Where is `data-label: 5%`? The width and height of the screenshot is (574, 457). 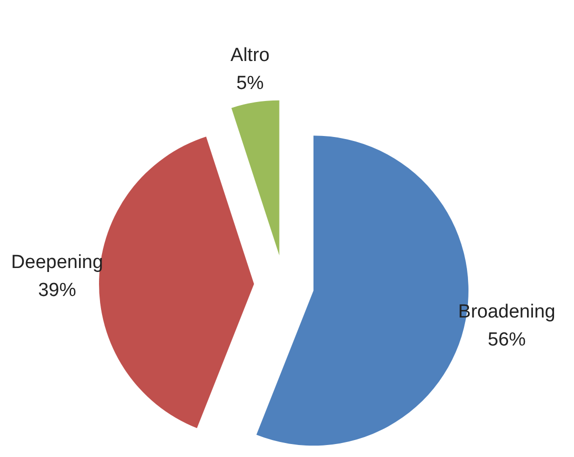 data-label: 5% is located at coordinates (250, 83).